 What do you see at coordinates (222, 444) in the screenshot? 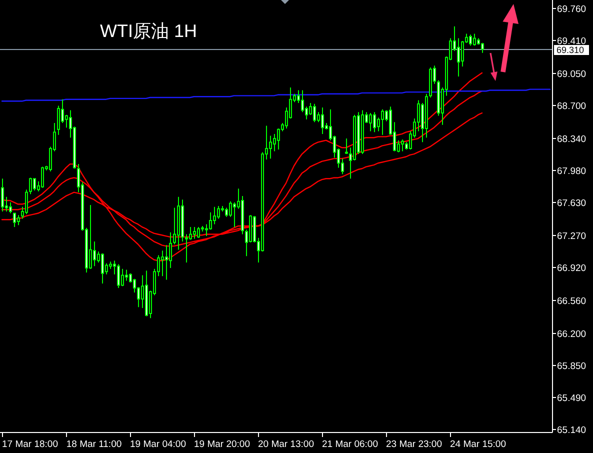
I see `x-tick-label: 19 Mar 20:00` at bounding box center [222, 444].